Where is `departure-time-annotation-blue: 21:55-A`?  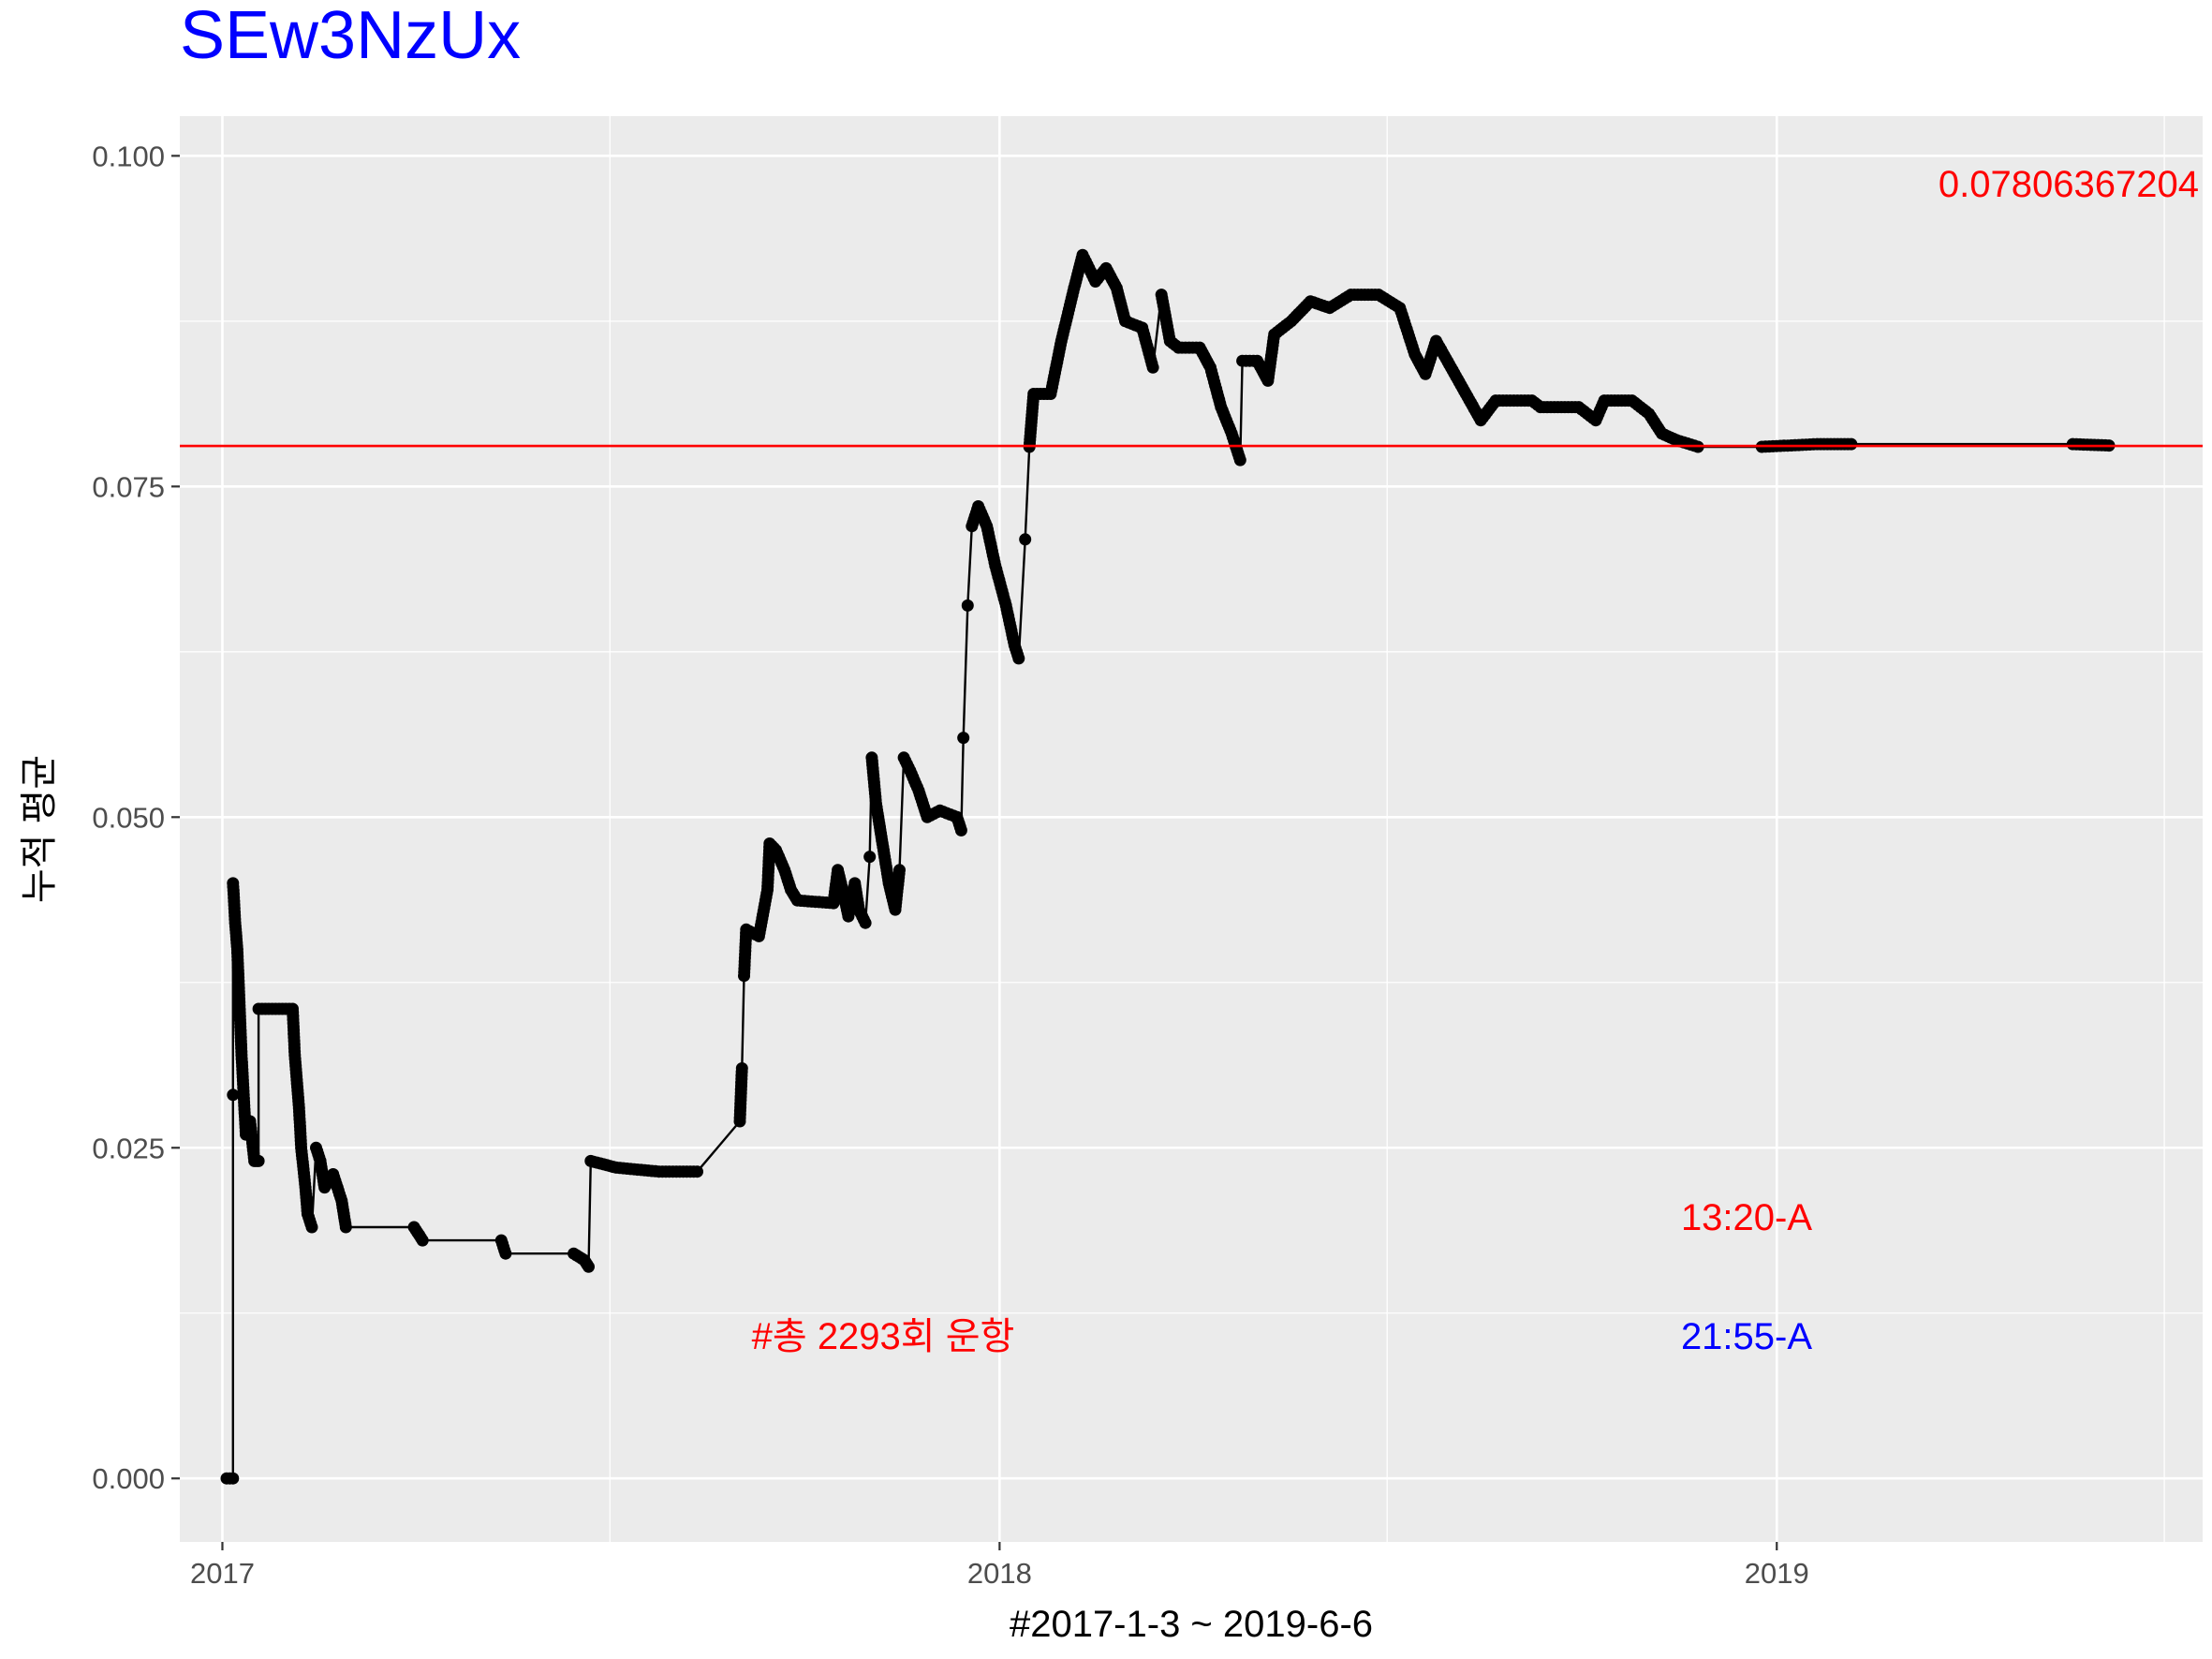
departure-time-annotation-blue: 21:55-A is located at coordinates (1746, 1336).